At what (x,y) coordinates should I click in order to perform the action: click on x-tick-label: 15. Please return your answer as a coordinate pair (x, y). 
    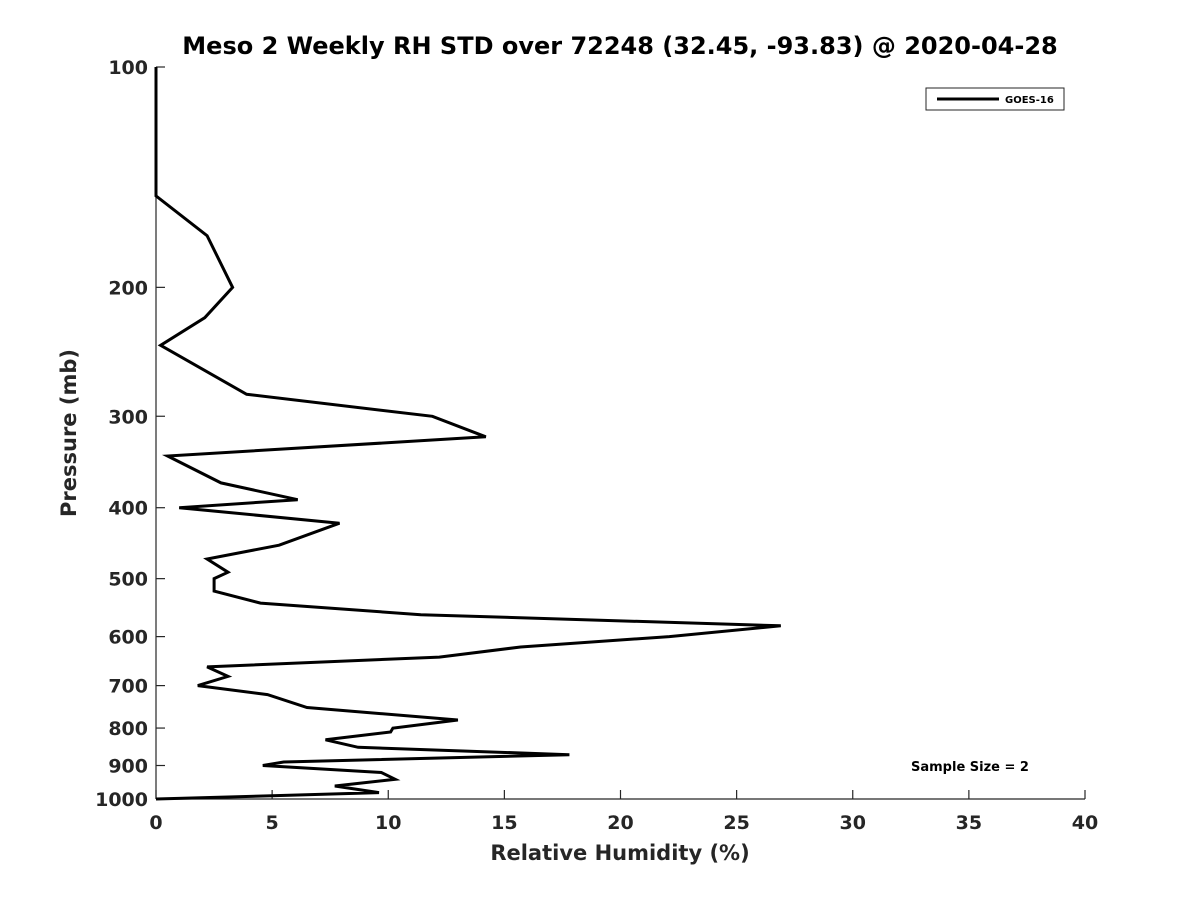
    Looking at the image, I should click on (504, 823).